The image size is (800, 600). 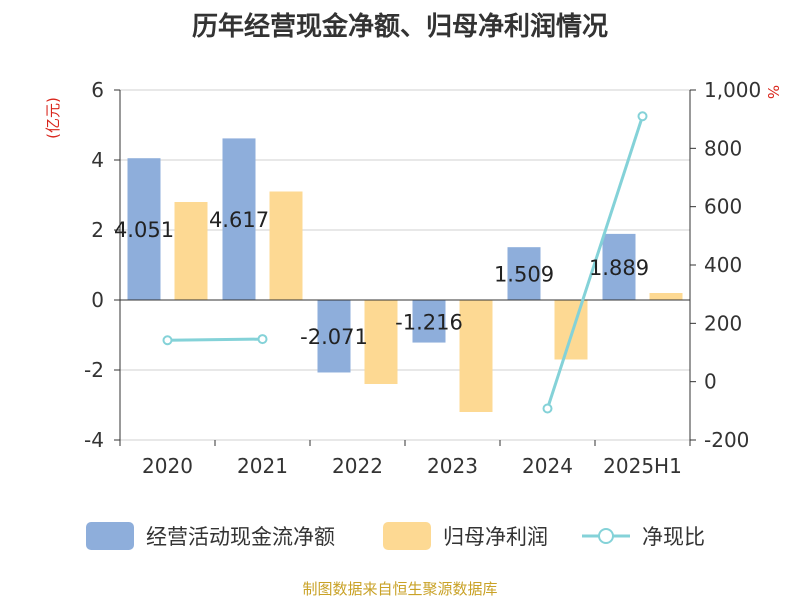 I want to click on data-source-note: 制图数据来自恒生聚源数据库, so click(x=400, y=589).